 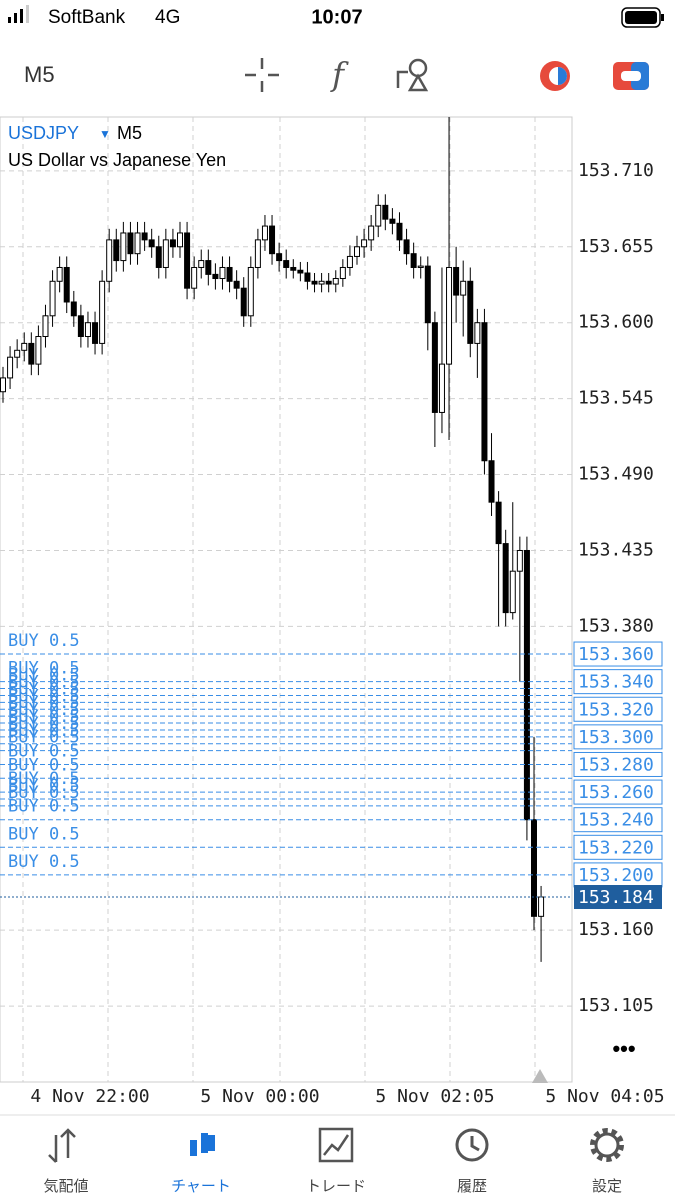 I want to click on timeframe-button: M5, so click(x=39, y=74).